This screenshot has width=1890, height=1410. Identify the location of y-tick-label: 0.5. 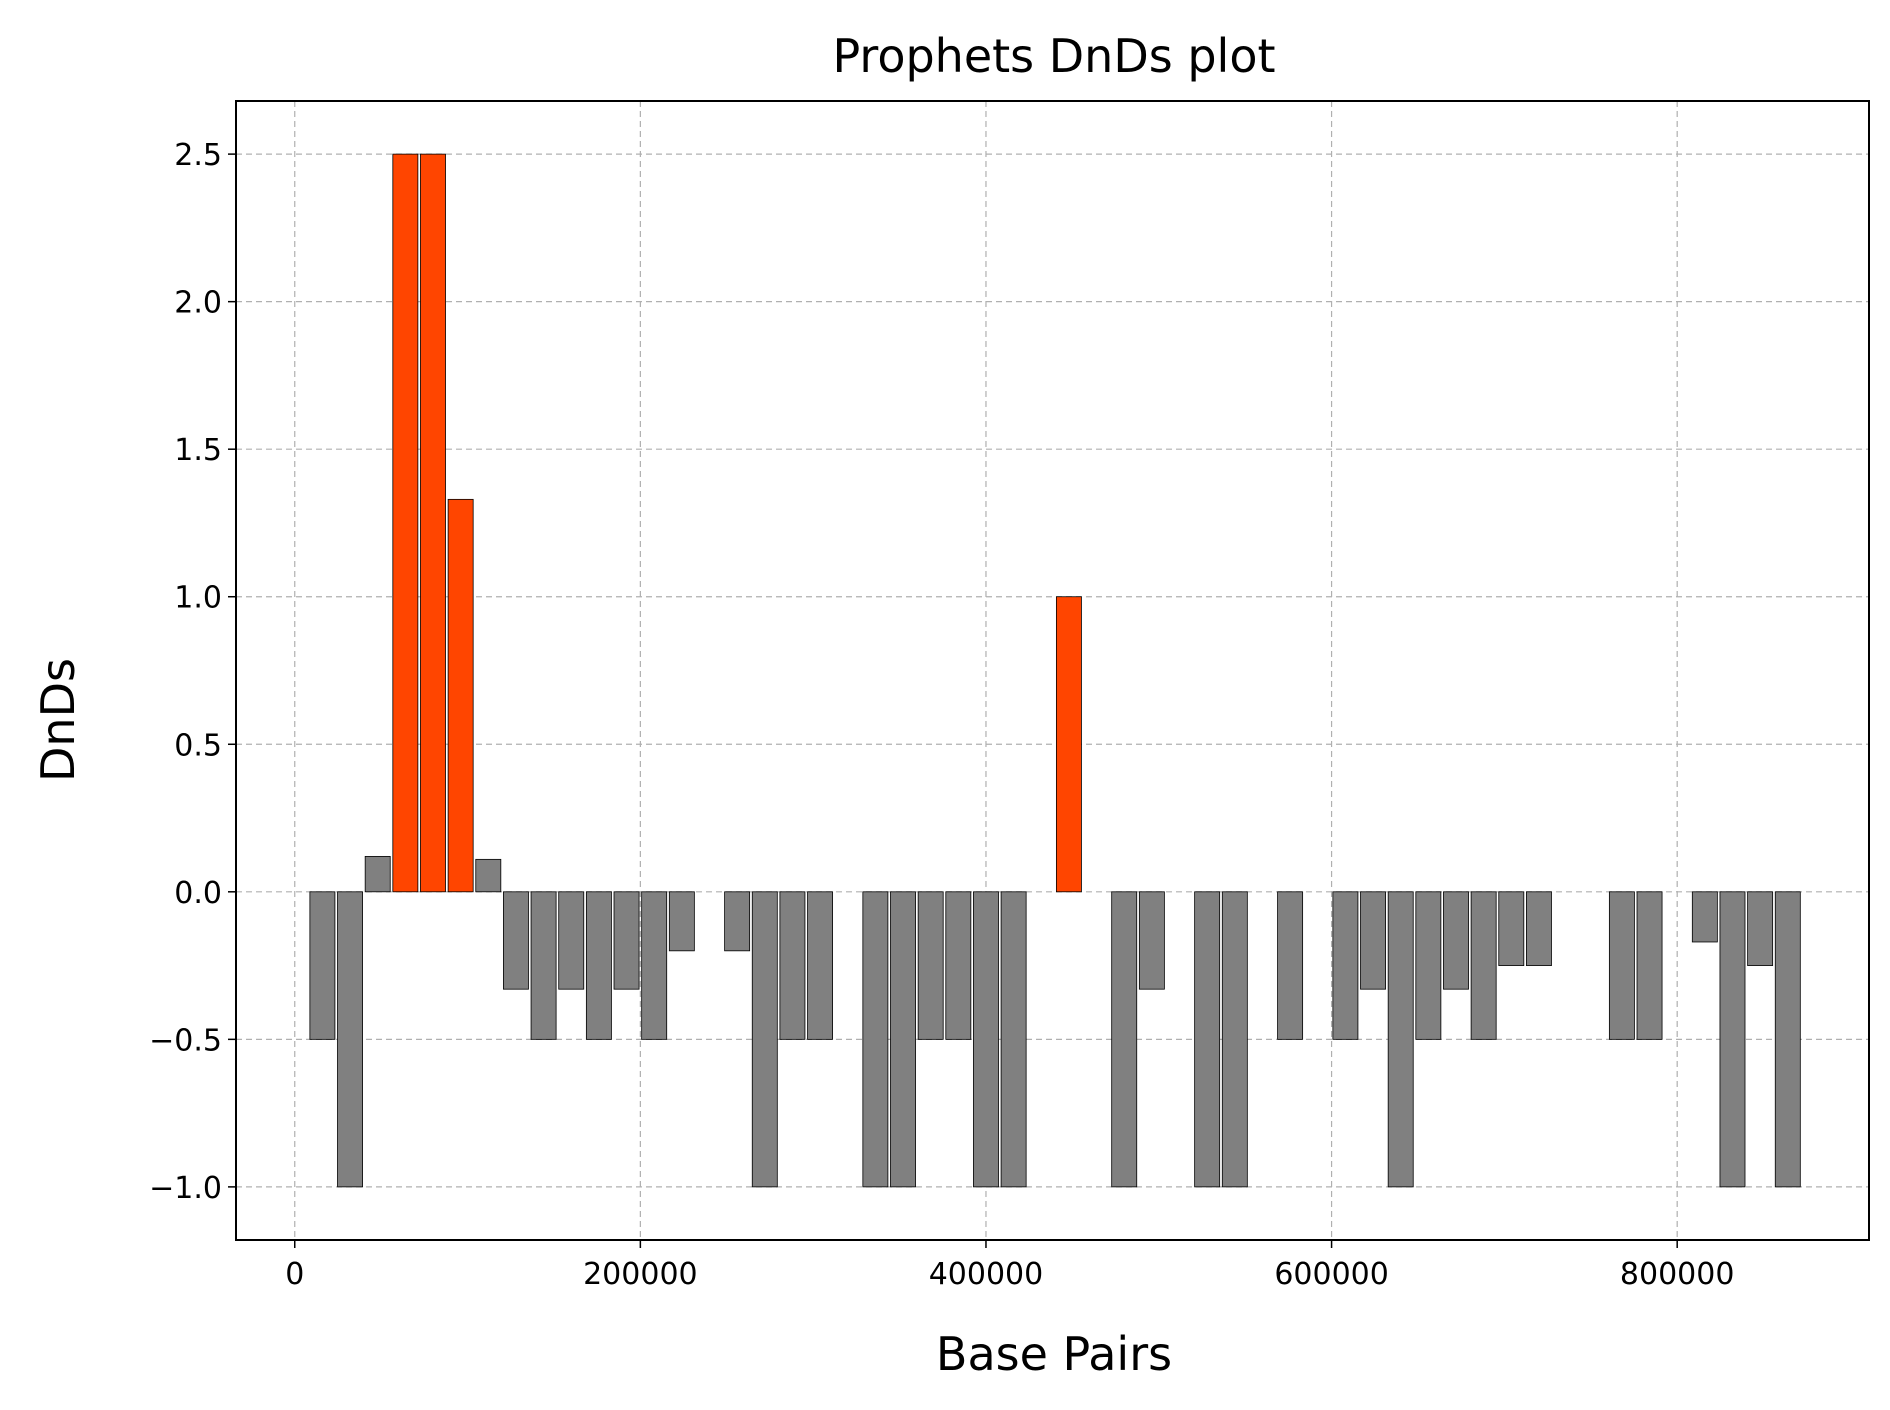
(198, 745).